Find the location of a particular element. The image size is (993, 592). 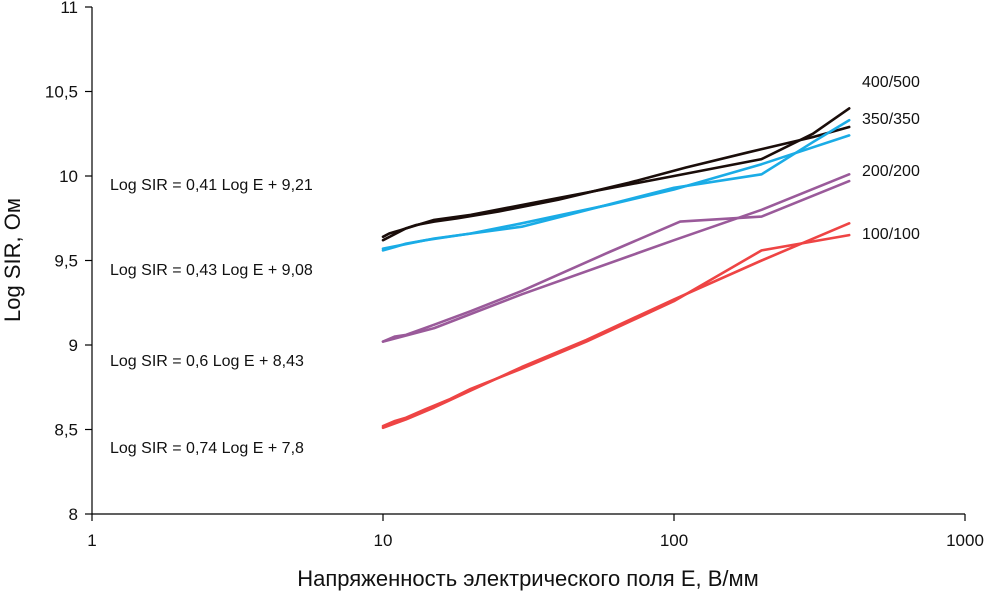

series-label-350-350: 350/350 is located at coordinates (891, 119).